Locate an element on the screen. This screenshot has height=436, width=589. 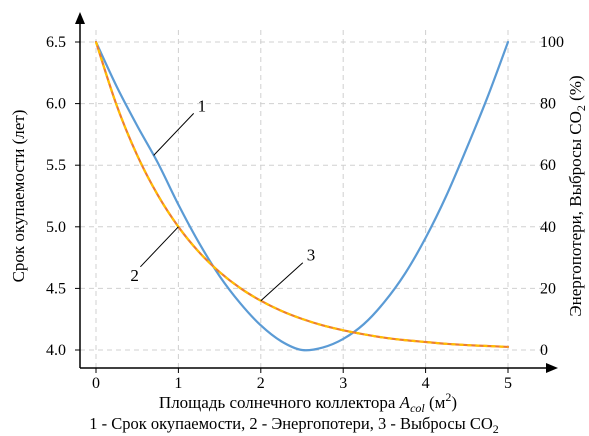
y-right-tick-label: 80 is located at coordinates (548, 104).